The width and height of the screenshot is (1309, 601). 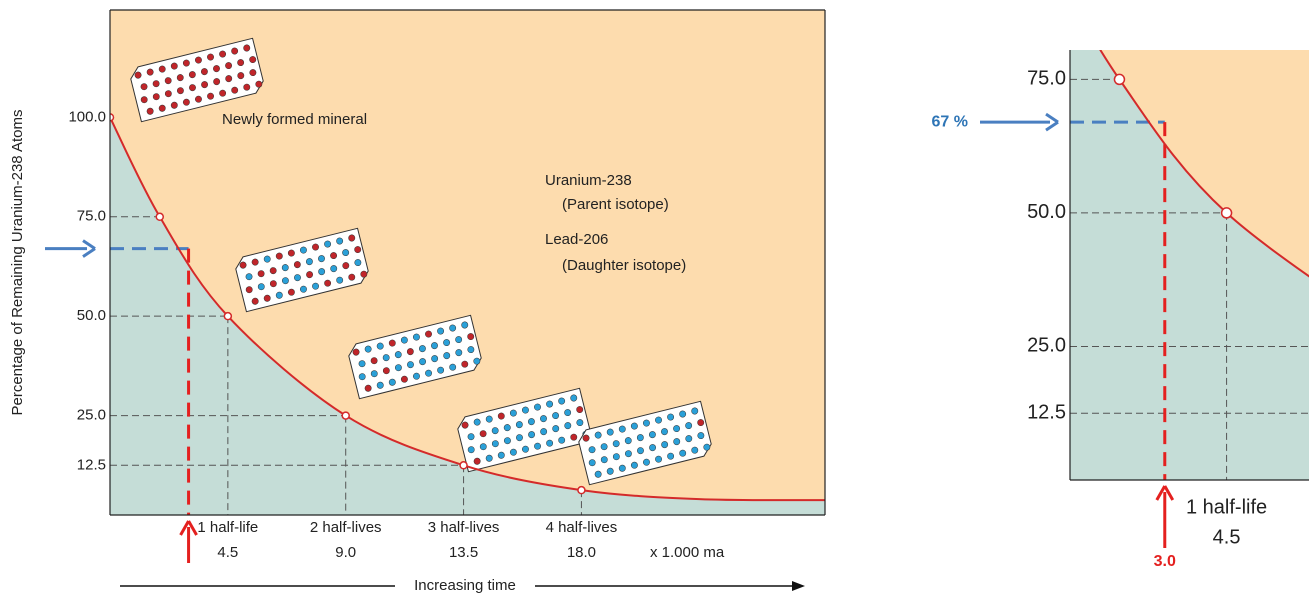 What do you see at coordinates (465, 585) in the screenshot?
I see `x-axis-label: Increasing time` at bounding box center [465, 585].